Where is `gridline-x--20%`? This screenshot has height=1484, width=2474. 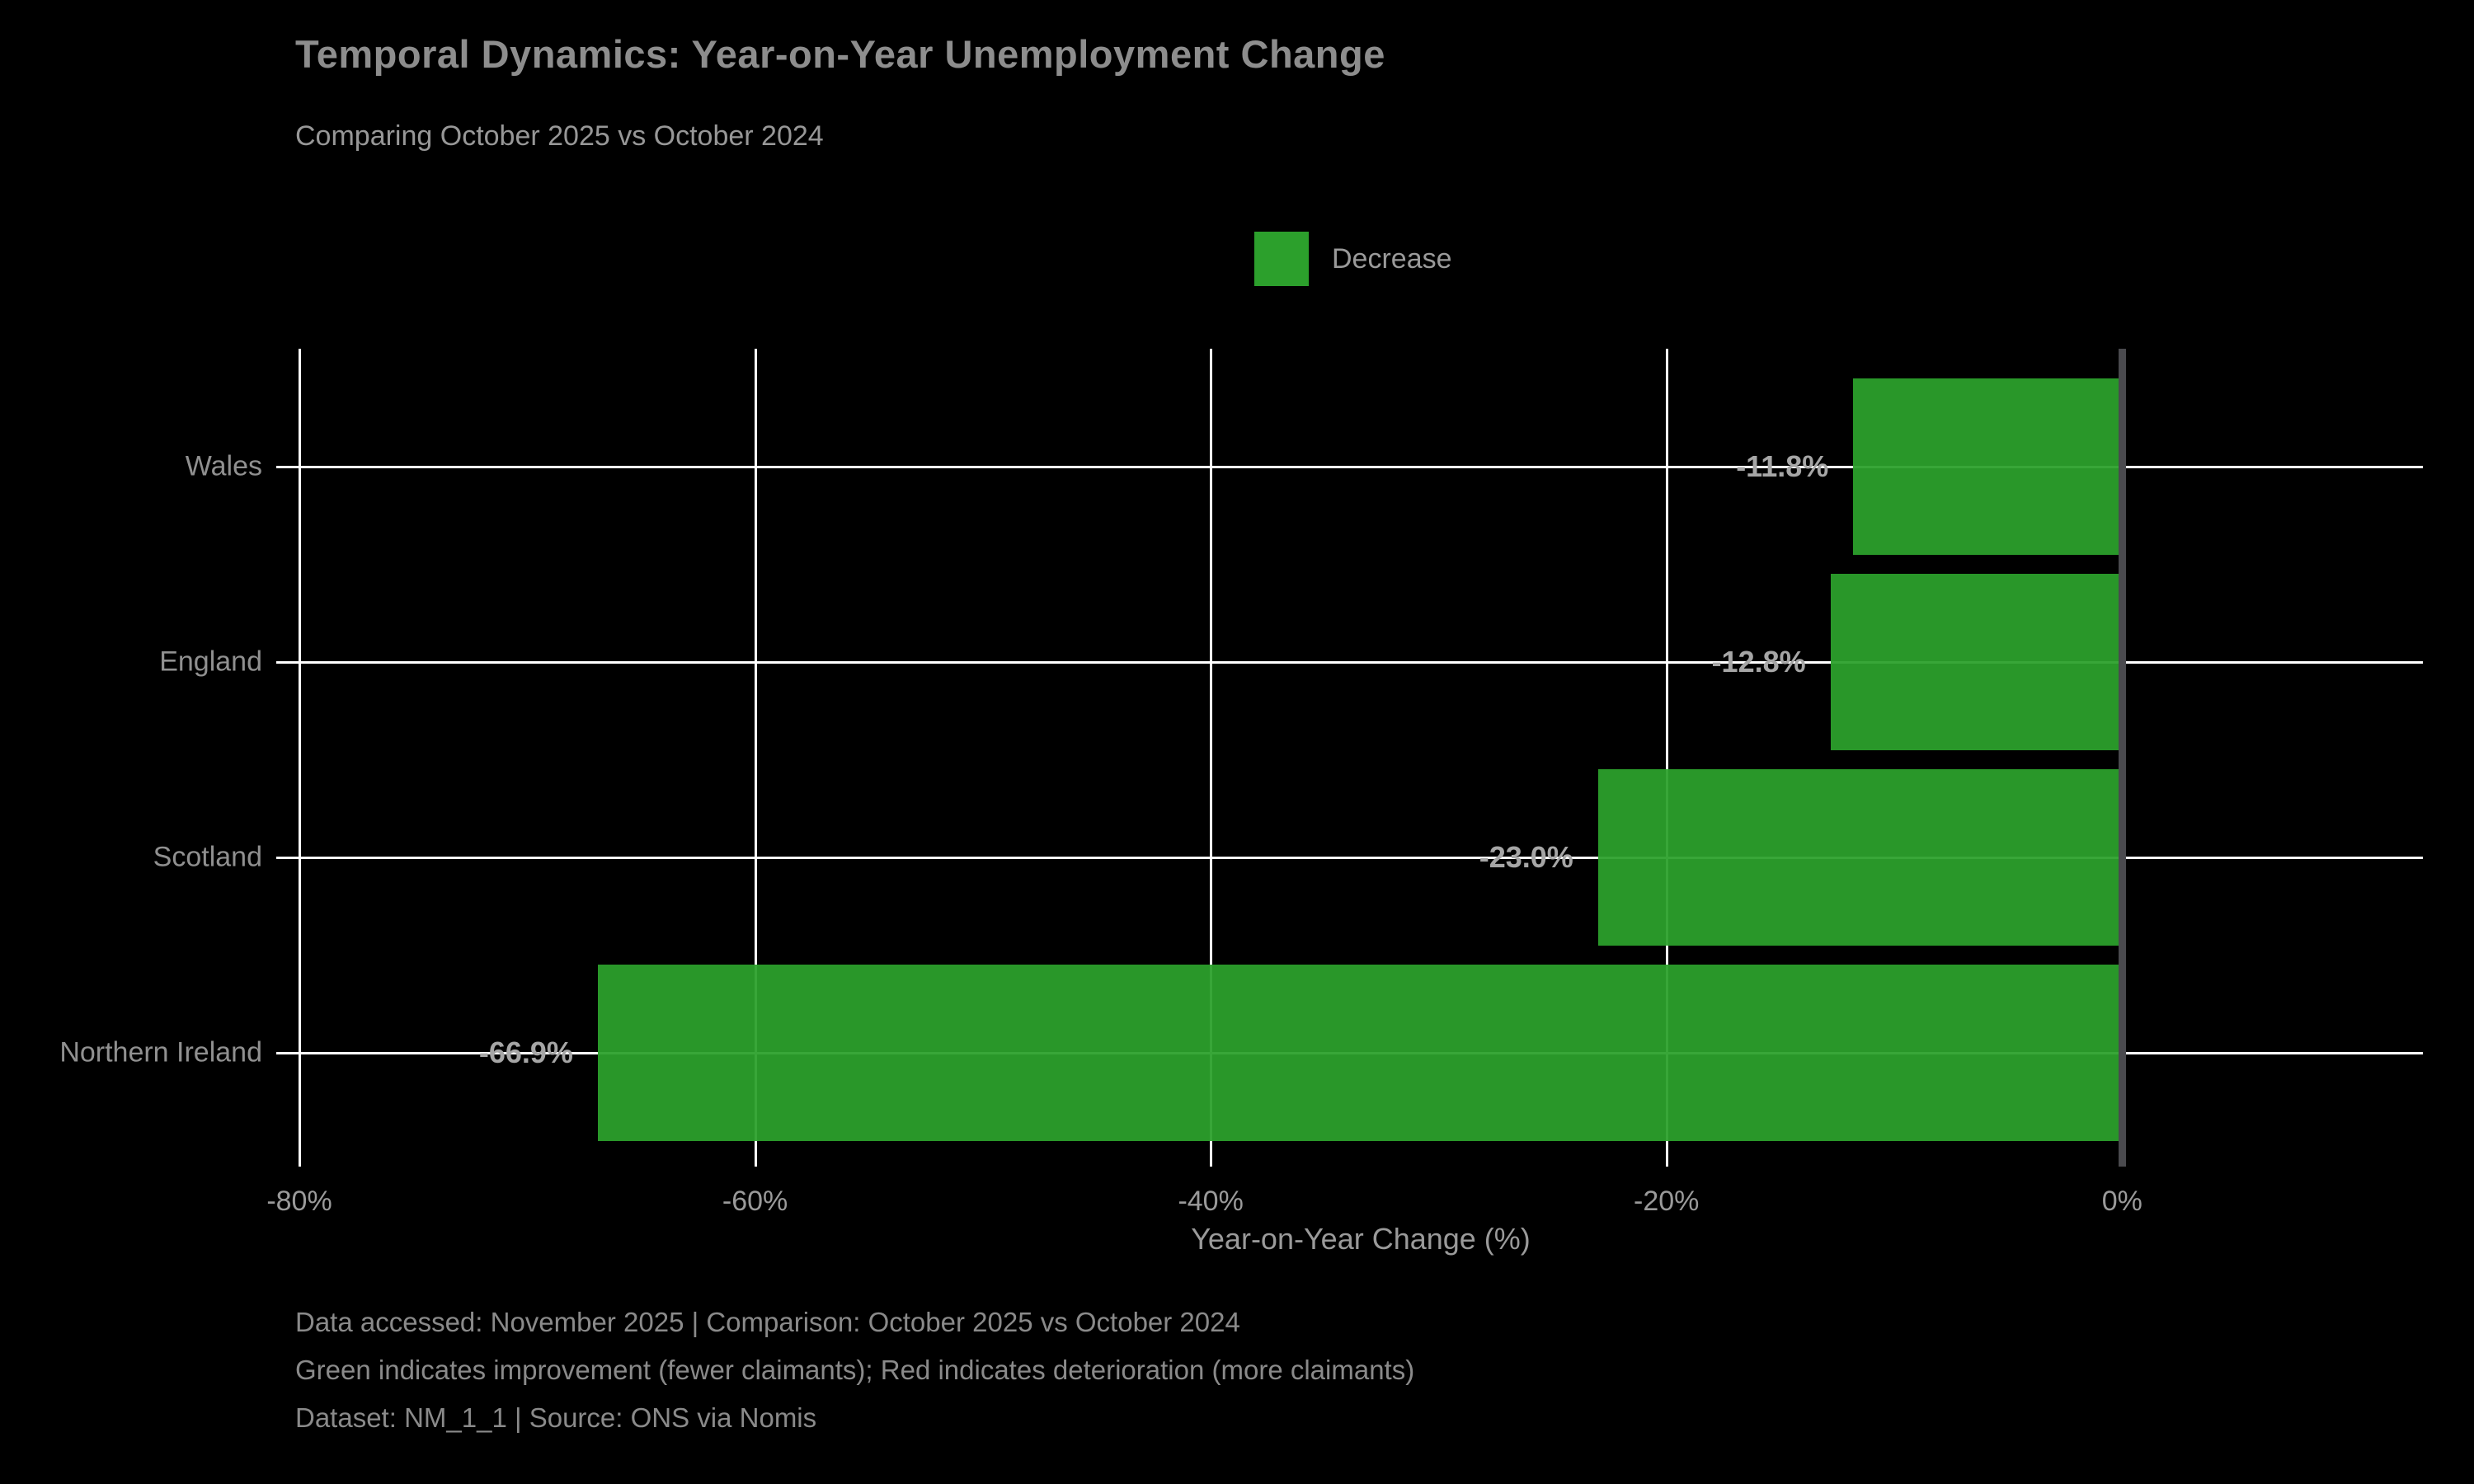 gridline-x--20% is located at coordinates (1666, 744).